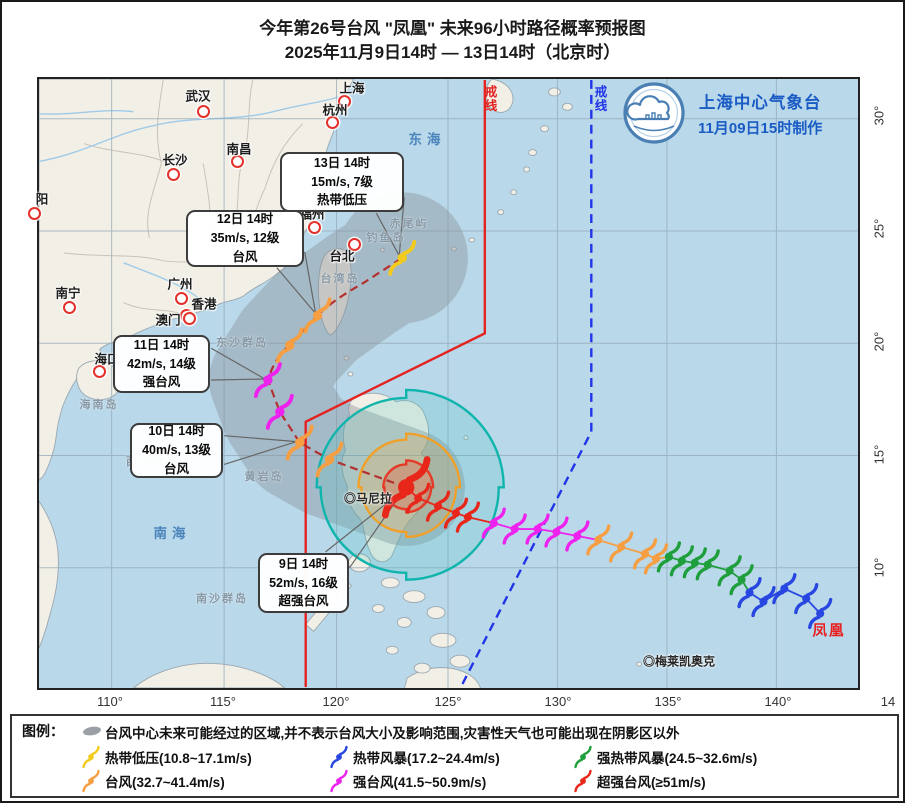 The width and height of the screenshot is (905, 803). What do you see at coordinates (491, 99) in the screenshot?
I see `warning-line-24h-label: 戒线` at bounding box center [491, 99].